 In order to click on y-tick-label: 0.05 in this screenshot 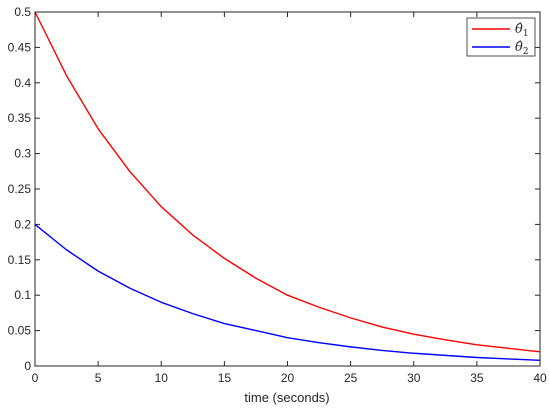, I will do `click(20, 331)`.